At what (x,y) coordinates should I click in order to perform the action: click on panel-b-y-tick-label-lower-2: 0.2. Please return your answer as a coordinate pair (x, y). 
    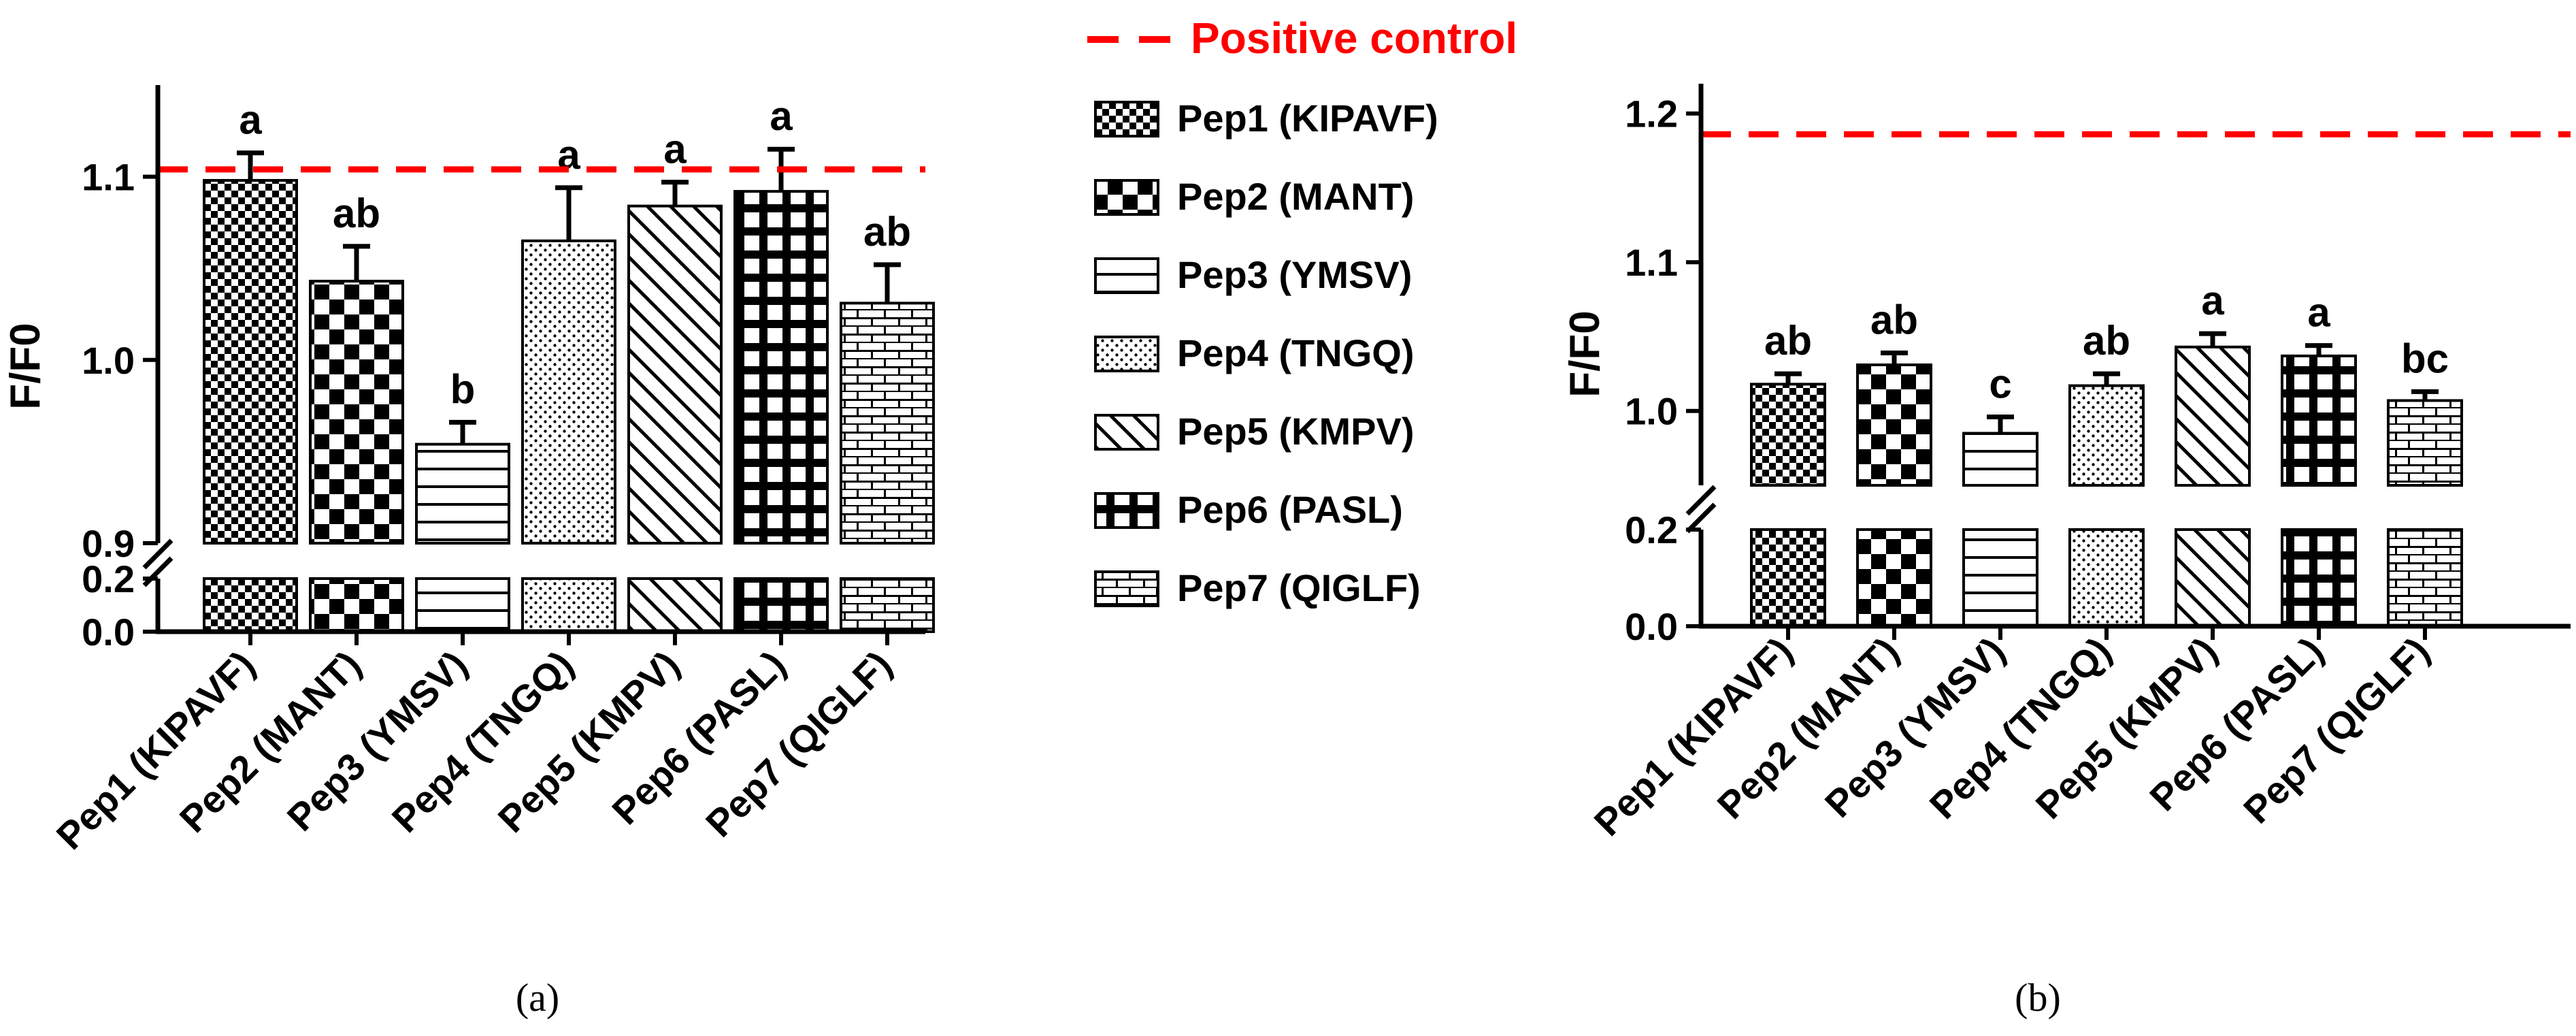
    Looking at the image, I should click on (1651, 529).